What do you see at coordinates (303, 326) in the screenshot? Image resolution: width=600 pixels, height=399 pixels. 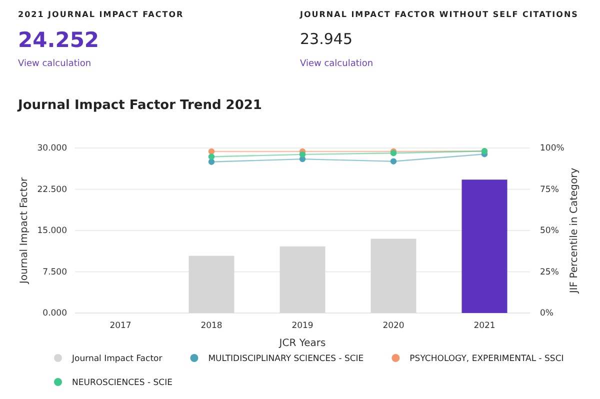 I see `x-tick-label: 2019` at bounding box center [303, 326].